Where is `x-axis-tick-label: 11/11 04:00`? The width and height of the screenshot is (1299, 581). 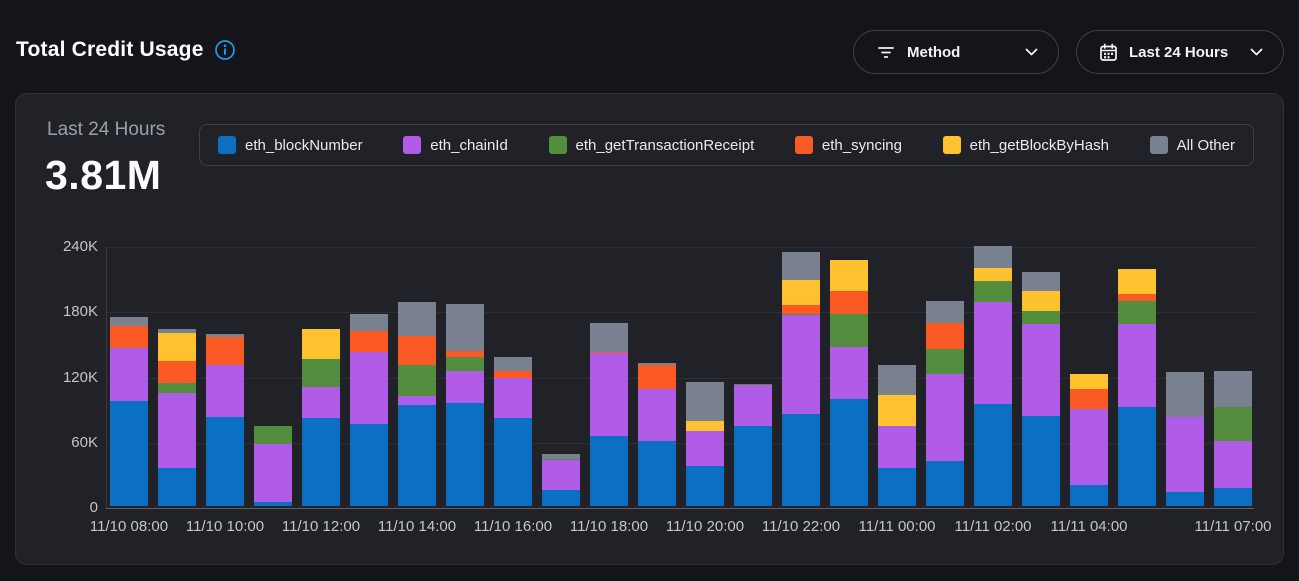 x-axis-tick-label: 11/11 04:00 is located at coordinates (1089, 526).